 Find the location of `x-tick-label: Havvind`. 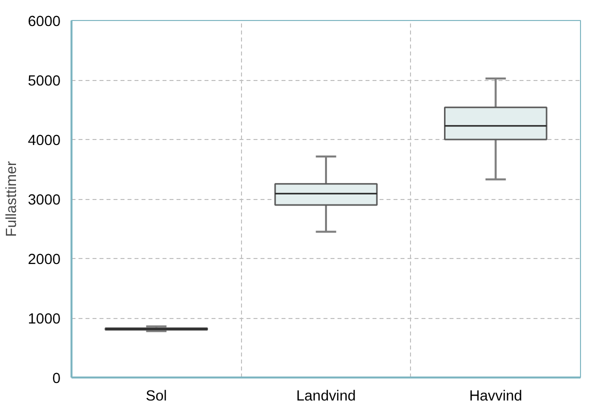

x-tick-label: Havvind is located at coordinates (495, 396).